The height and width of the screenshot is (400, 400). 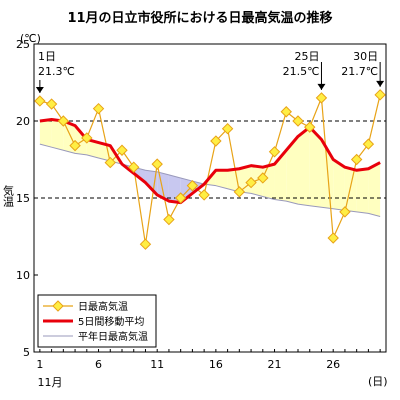 I want to click on x-tick-label: 26, so click(x=333, y=364).